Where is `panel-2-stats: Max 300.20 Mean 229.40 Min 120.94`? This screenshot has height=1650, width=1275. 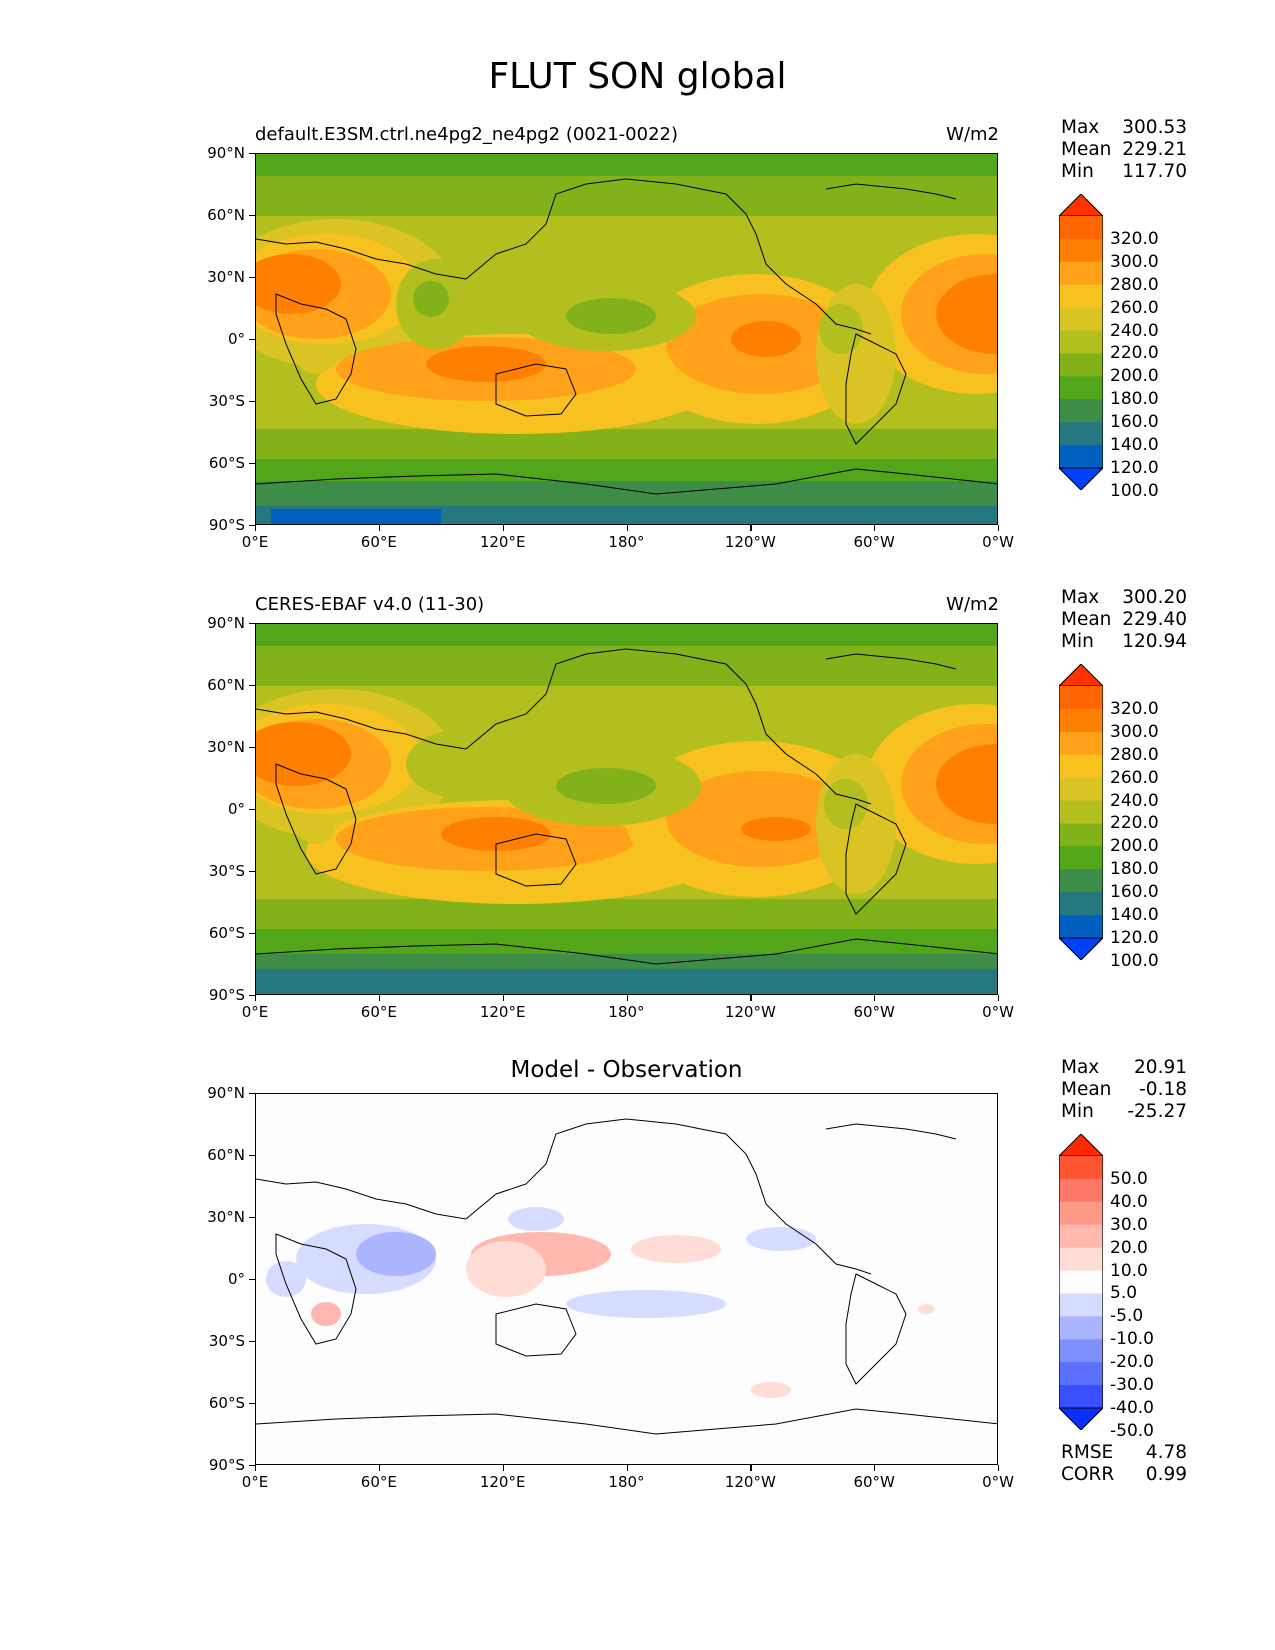
panel-2-stats: Max 300.20 Mean 229.40 Min 120.94 is located at coordinates (1124, 620).